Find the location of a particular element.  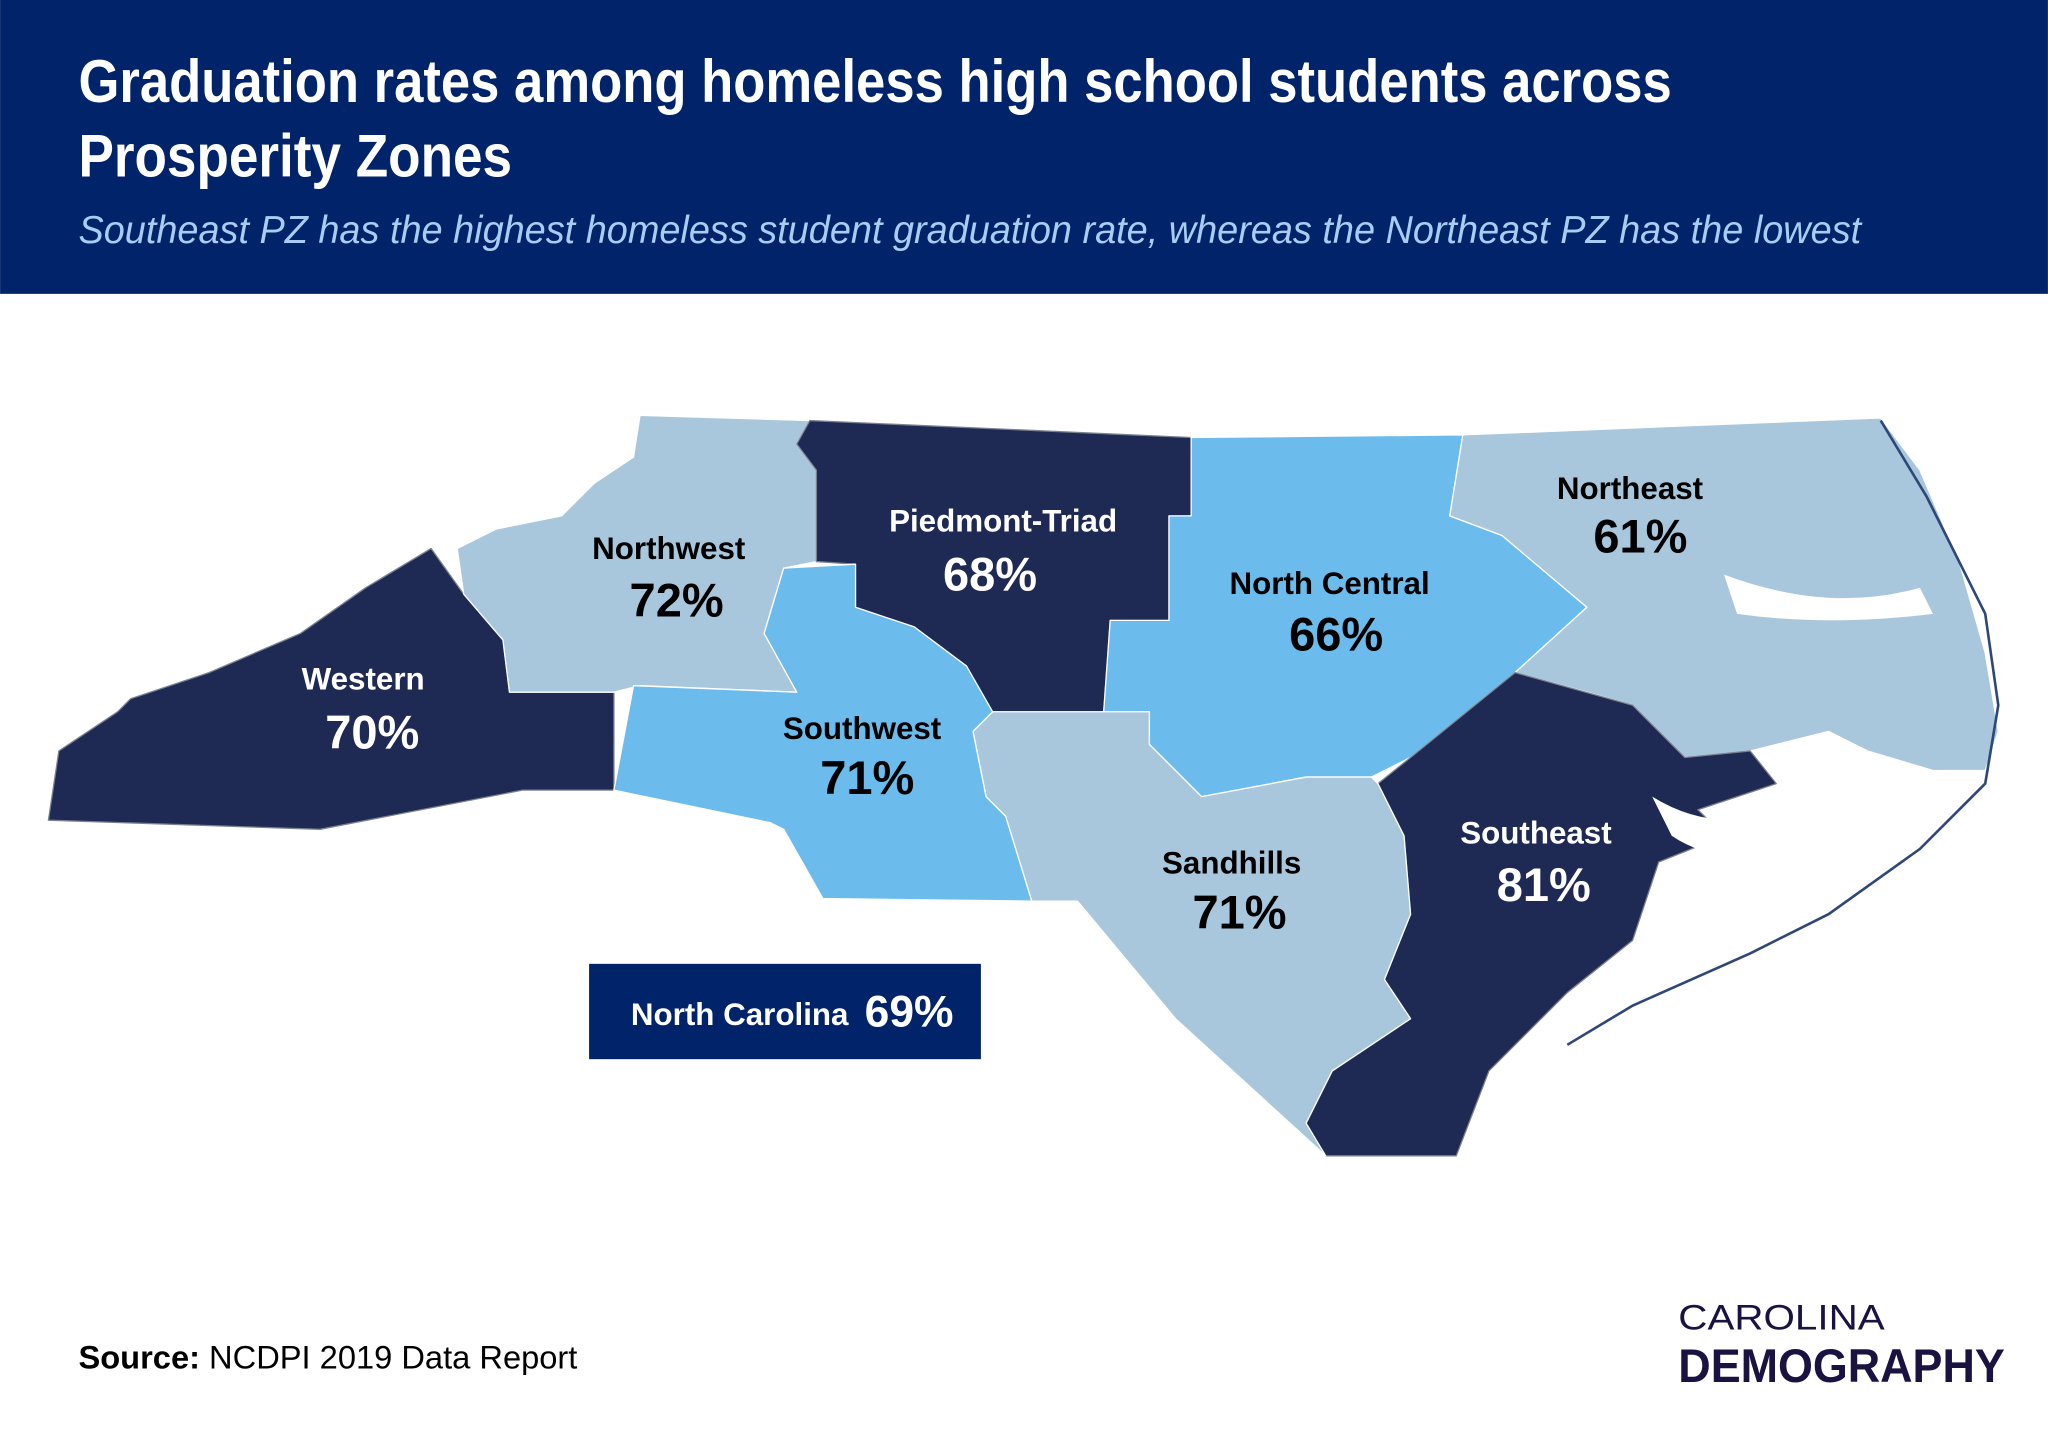

label-southwest-name: Southwest is located at coordinates (862, 728).